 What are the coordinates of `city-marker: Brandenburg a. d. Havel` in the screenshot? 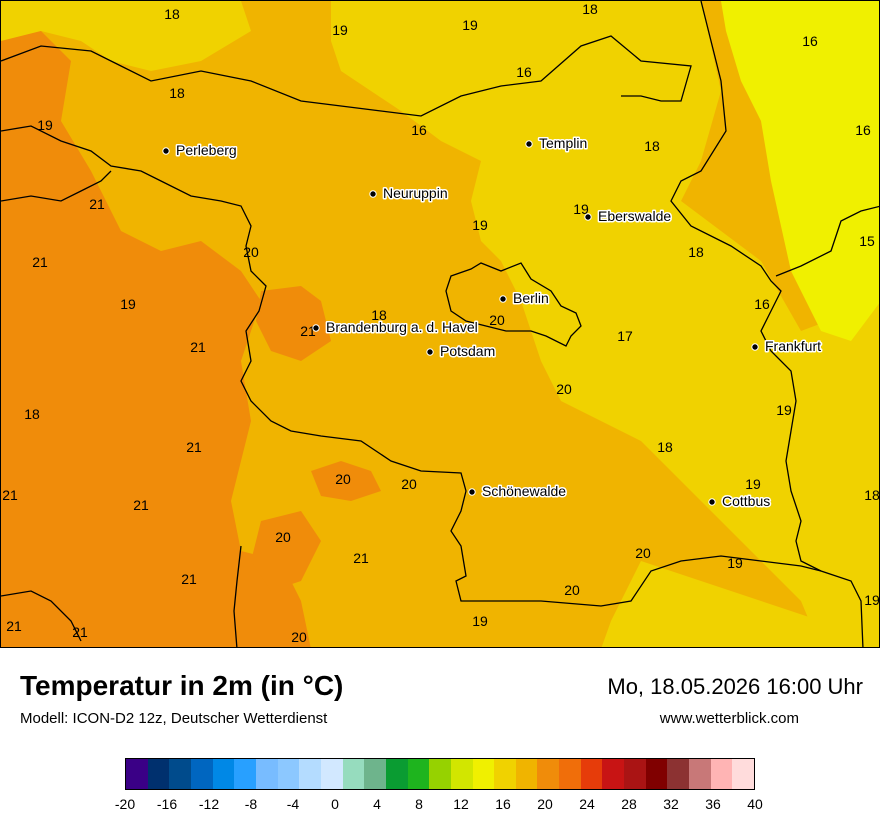 It's located at (395, 327).